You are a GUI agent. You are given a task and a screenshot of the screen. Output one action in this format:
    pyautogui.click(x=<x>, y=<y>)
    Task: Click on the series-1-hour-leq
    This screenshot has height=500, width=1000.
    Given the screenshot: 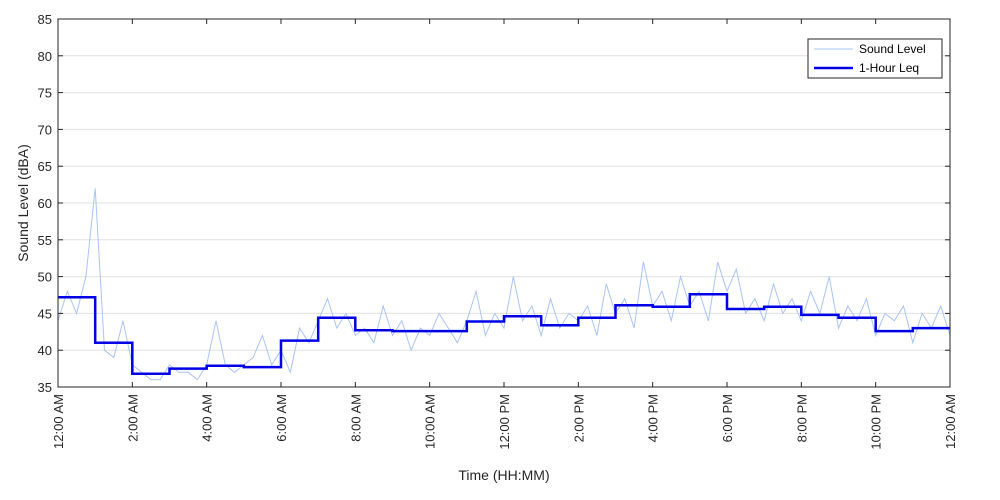 What is the action you would take?
    pyautogui.click(x=504, y=334)
    